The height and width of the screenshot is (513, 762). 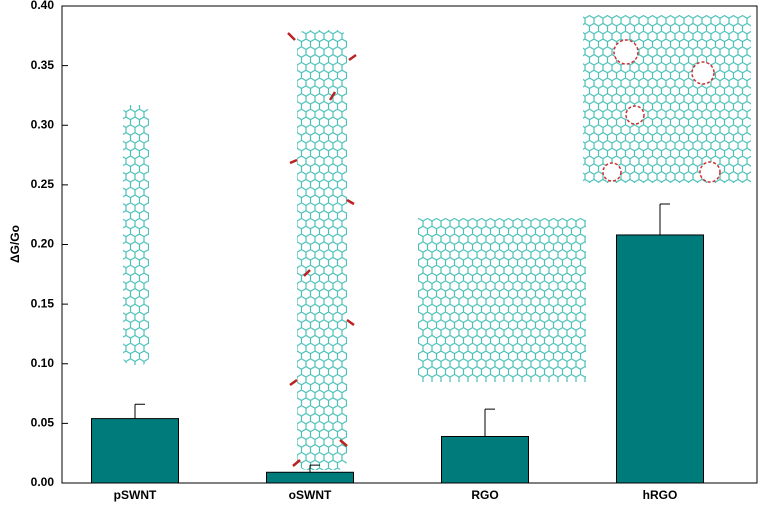 I want to click on y-tick-label: 0.00, so click(x=43, y=482).